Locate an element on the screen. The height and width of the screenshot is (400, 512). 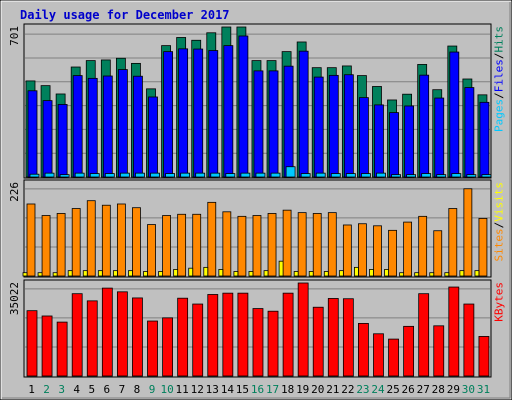
x-tick-label-day-22: 22 is located at coordinates (347, 389).